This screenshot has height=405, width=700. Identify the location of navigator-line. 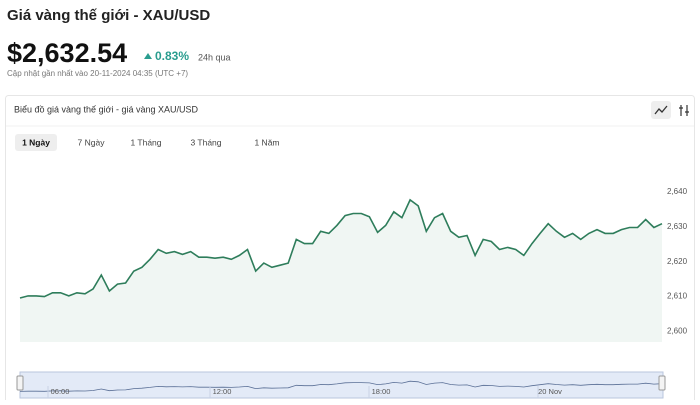
(341, 386).